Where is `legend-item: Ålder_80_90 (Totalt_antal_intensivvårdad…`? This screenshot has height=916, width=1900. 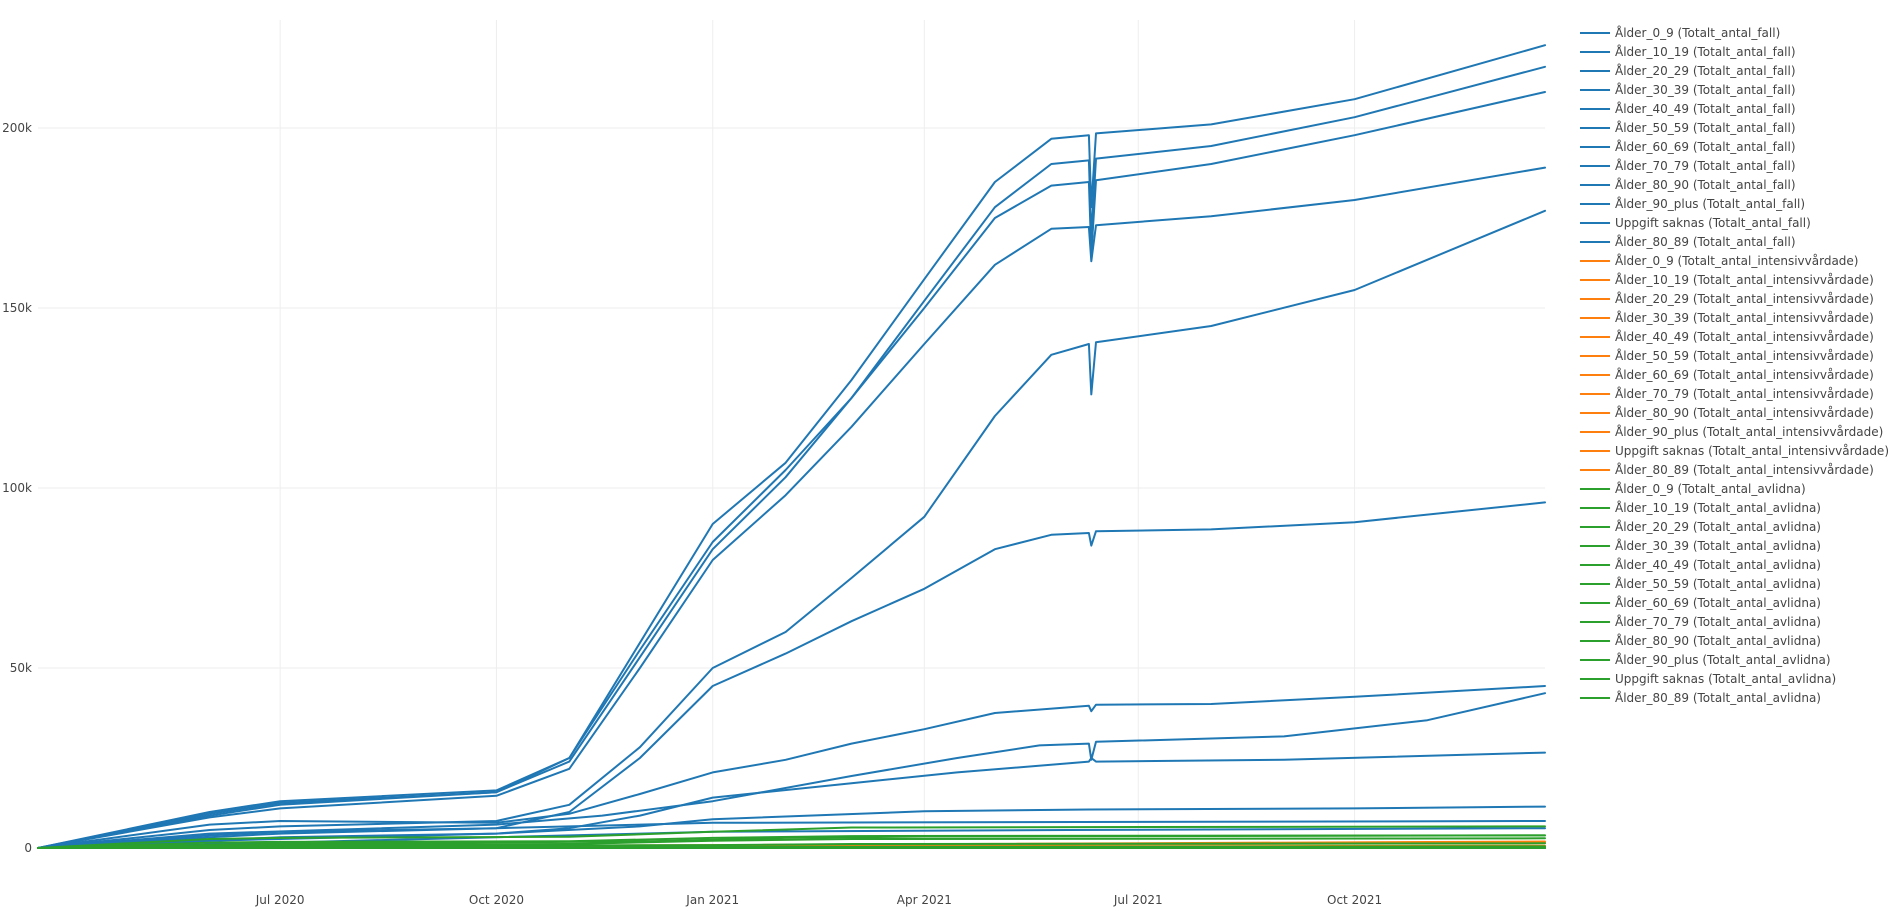
legend-item: Ålder_80_90 (Totalt_antal_intensivvårdad… is located at coordinates (1727, 412).